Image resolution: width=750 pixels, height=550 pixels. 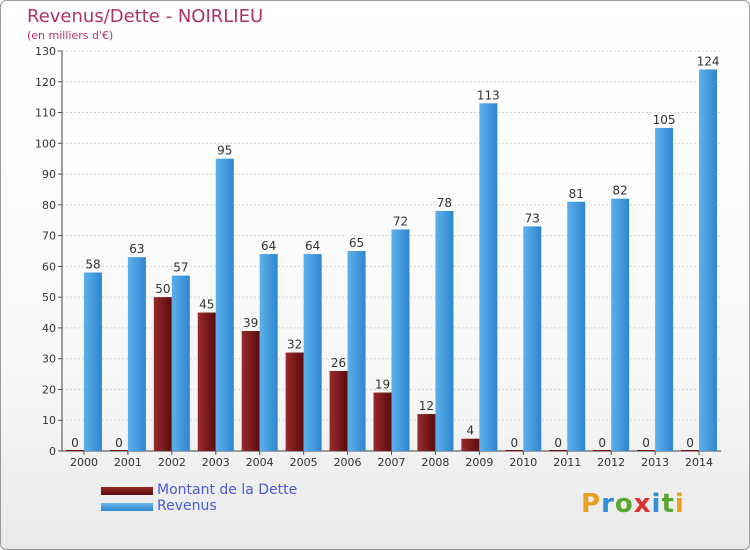 I want to click on data-label-dette: 45, so click(x=206, y=305).